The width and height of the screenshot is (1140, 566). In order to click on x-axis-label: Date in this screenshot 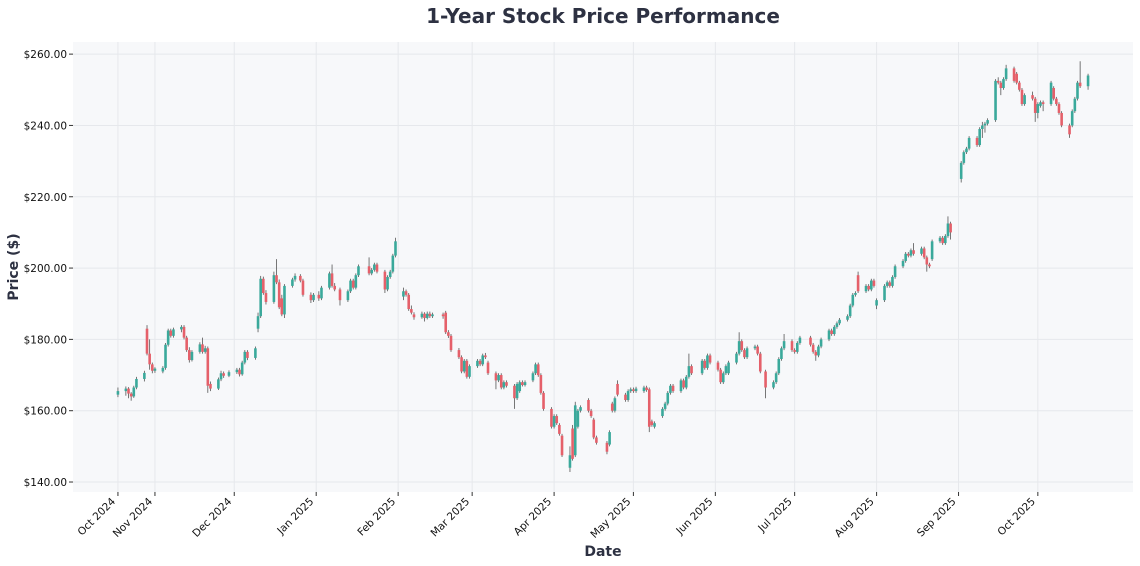, I will do `click(602, 552)`.